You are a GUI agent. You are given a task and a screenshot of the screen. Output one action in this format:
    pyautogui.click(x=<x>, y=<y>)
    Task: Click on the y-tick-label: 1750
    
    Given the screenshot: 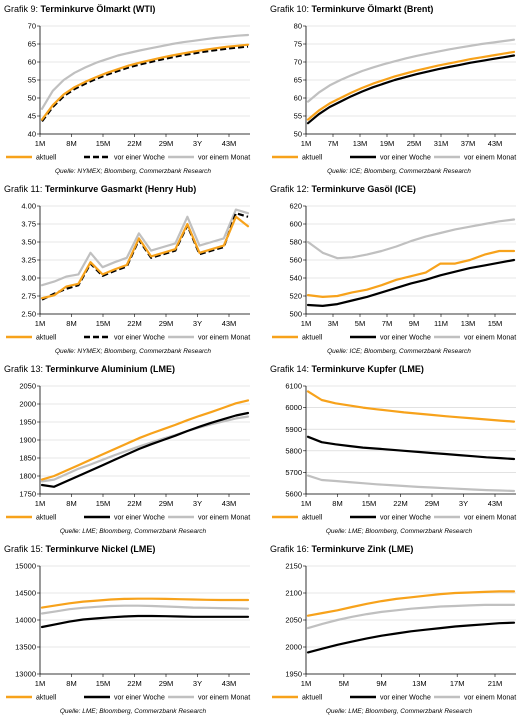 What is the action you would take?
    pyautogui.click(x=27, y=494)
    